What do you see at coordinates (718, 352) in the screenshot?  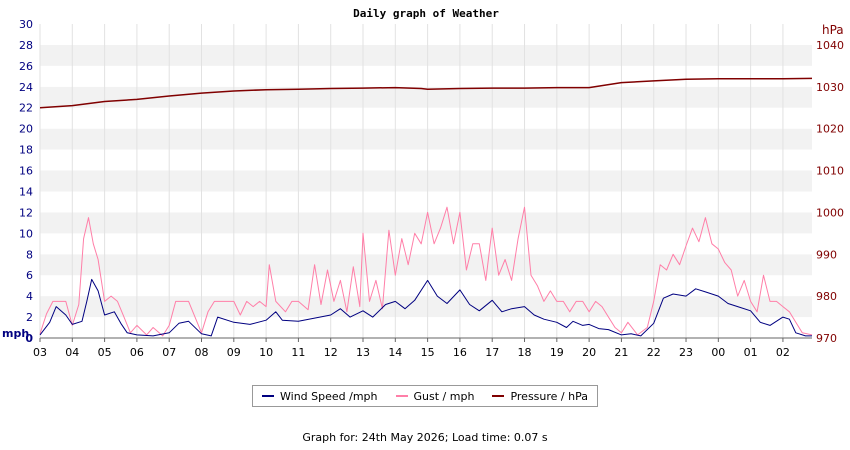 I see `x-tick-label: 00` at bounding box center [718, 352].